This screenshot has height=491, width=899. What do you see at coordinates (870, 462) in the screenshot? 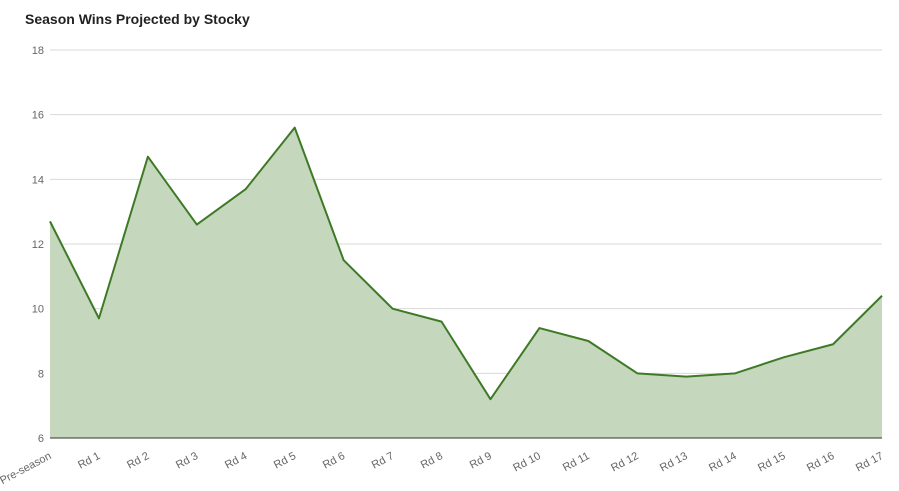
I see `x-tick-label: Rd 17` at bounding box center [870, 462].